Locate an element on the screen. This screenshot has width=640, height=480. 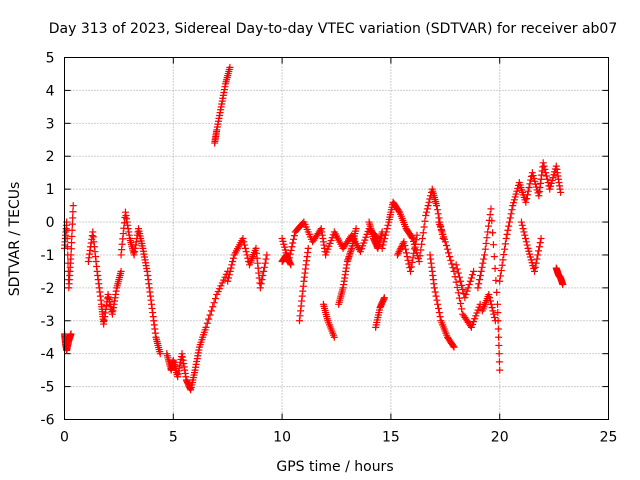
y-tick-label: 5 is located at coordinates (50, 59).